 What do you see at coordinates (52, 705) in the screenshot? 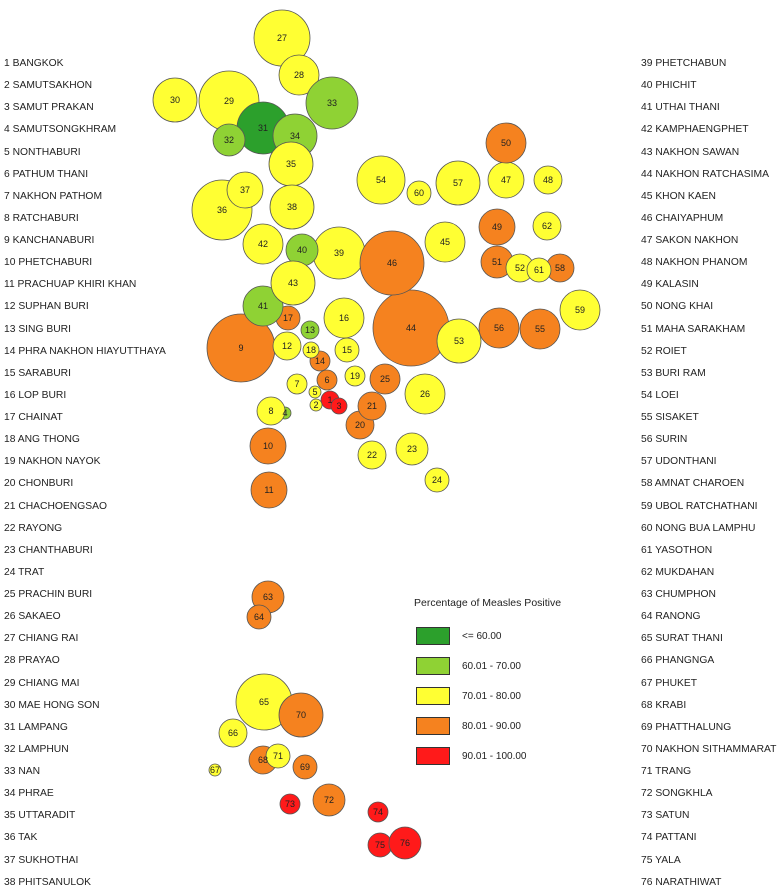
I see `province-list-item: 30 MAE HONG SON` at bounding box center [52, 705].